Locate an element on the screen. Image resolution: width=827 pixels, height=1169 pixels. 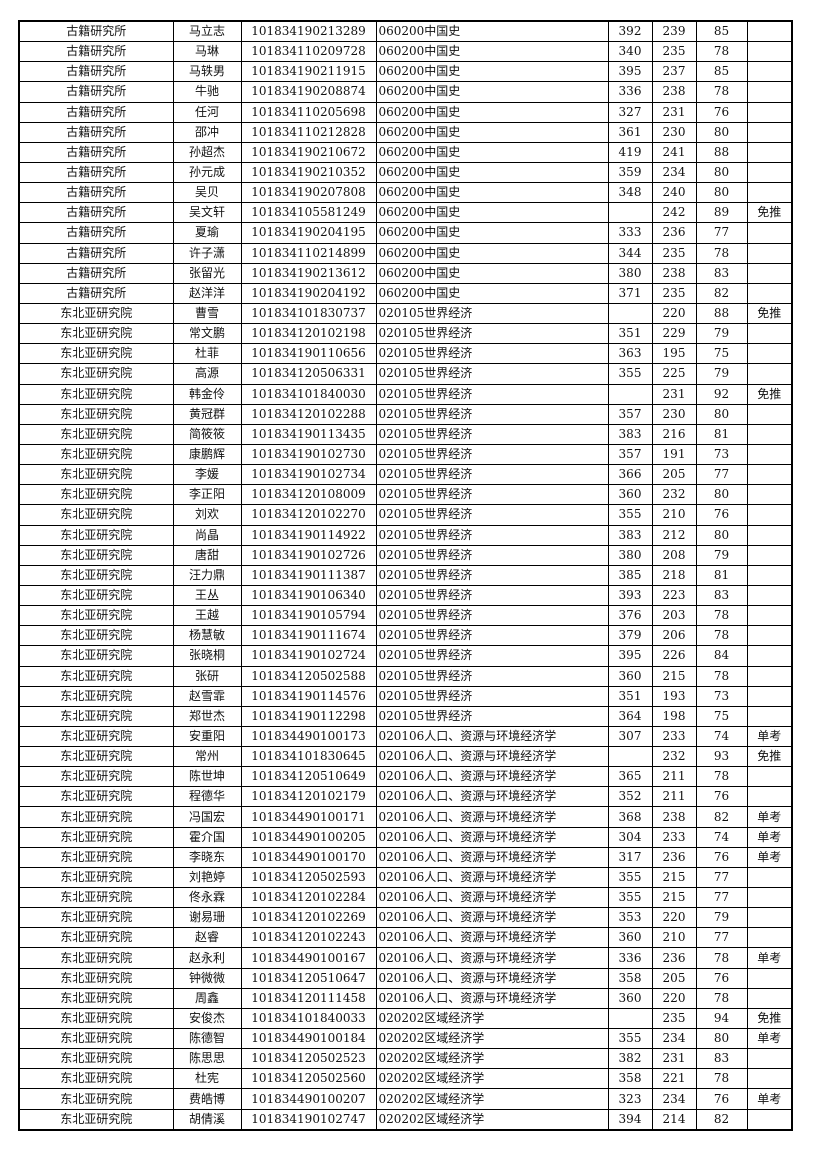
initial-score-cell: 385 is located at coordinates (630, 575).